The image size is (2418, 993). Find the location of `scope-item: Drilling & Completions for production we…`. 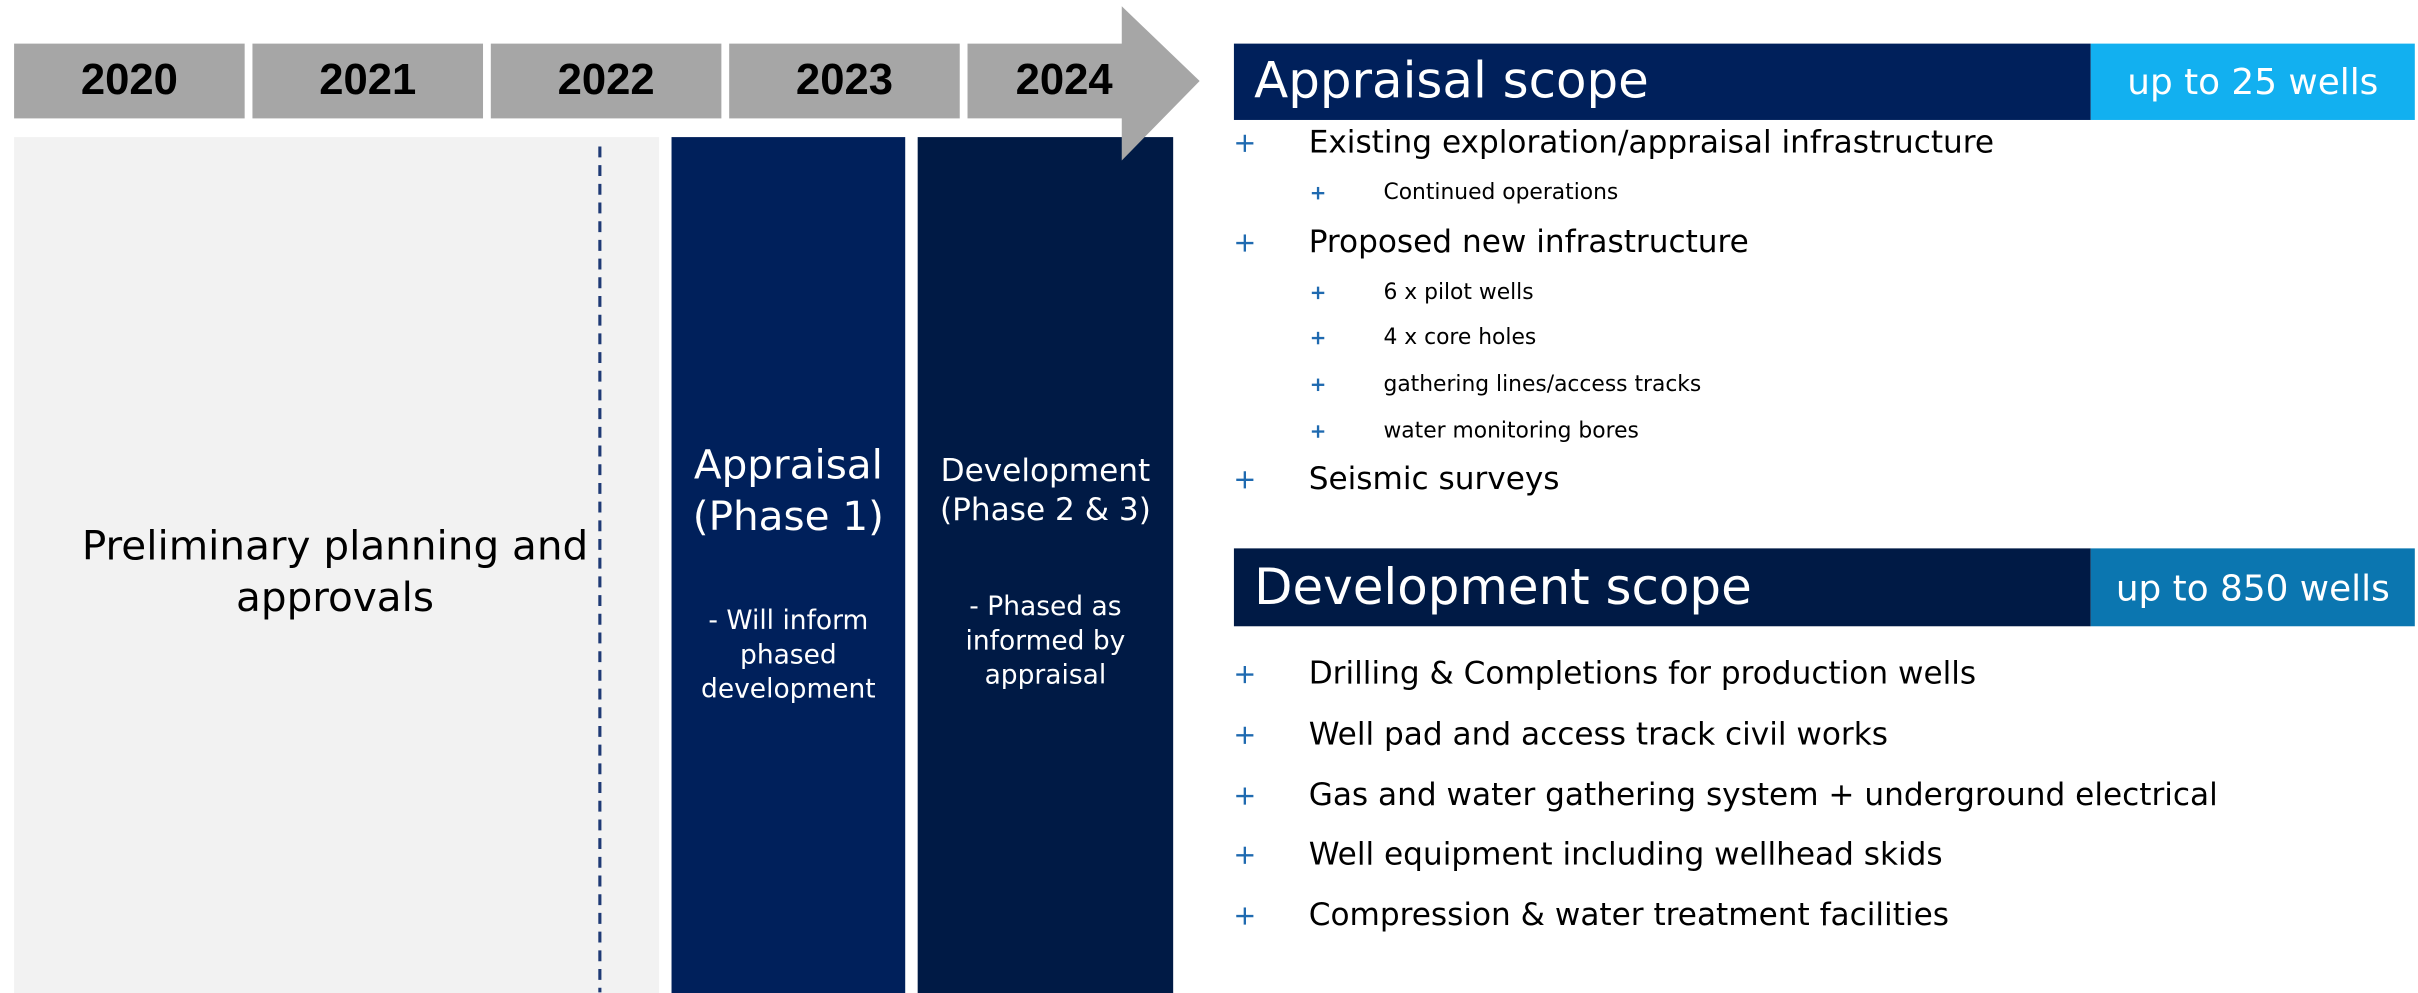

scope-item: Drilling & Completions for production we… is located at coordinates (1642, 674).